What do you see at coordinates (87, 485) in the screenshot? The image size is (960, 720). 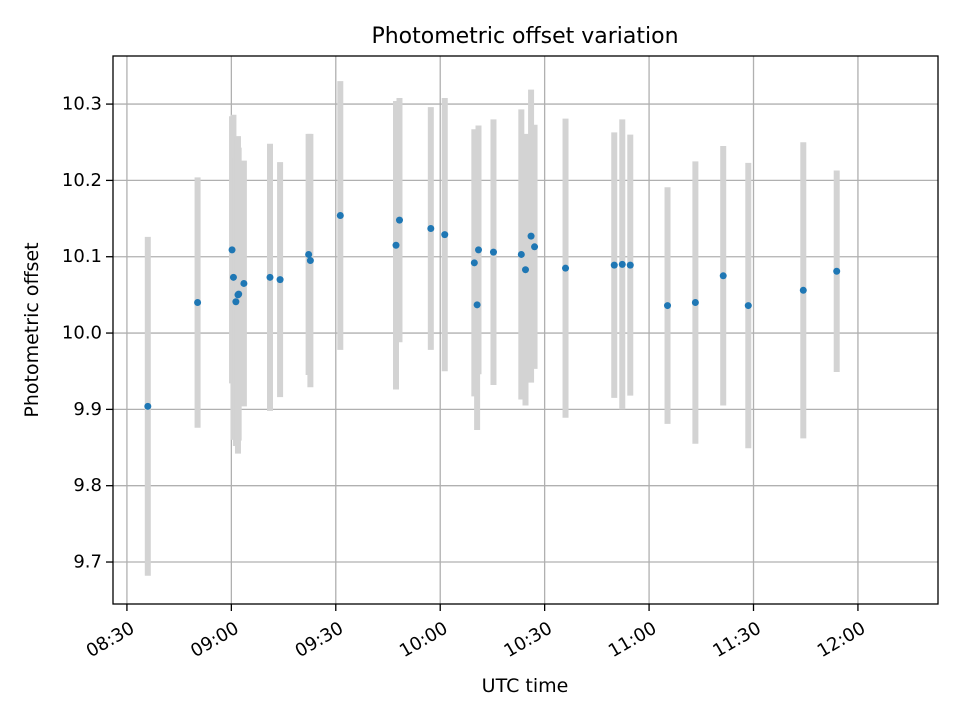 I see `y-tick-label: 9.8` at bounding box center [87, 485].